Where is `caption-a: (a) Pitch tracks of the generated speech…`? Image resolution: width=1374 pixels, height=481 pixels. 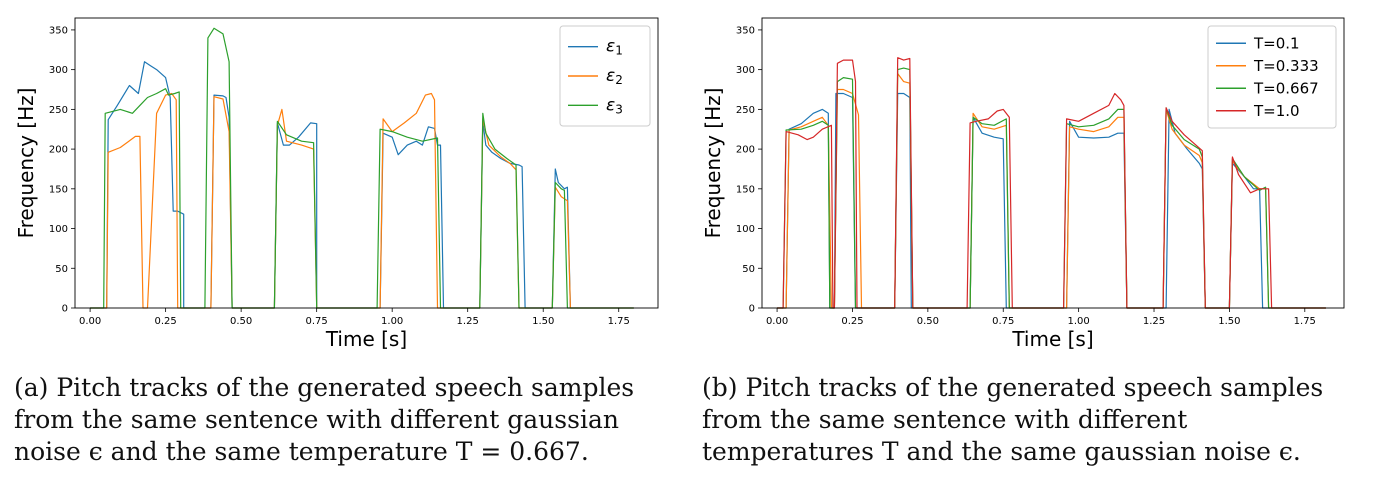
caption-a: (a) Pitch tracks of the generated speech… is located at coordinates (324, 419).